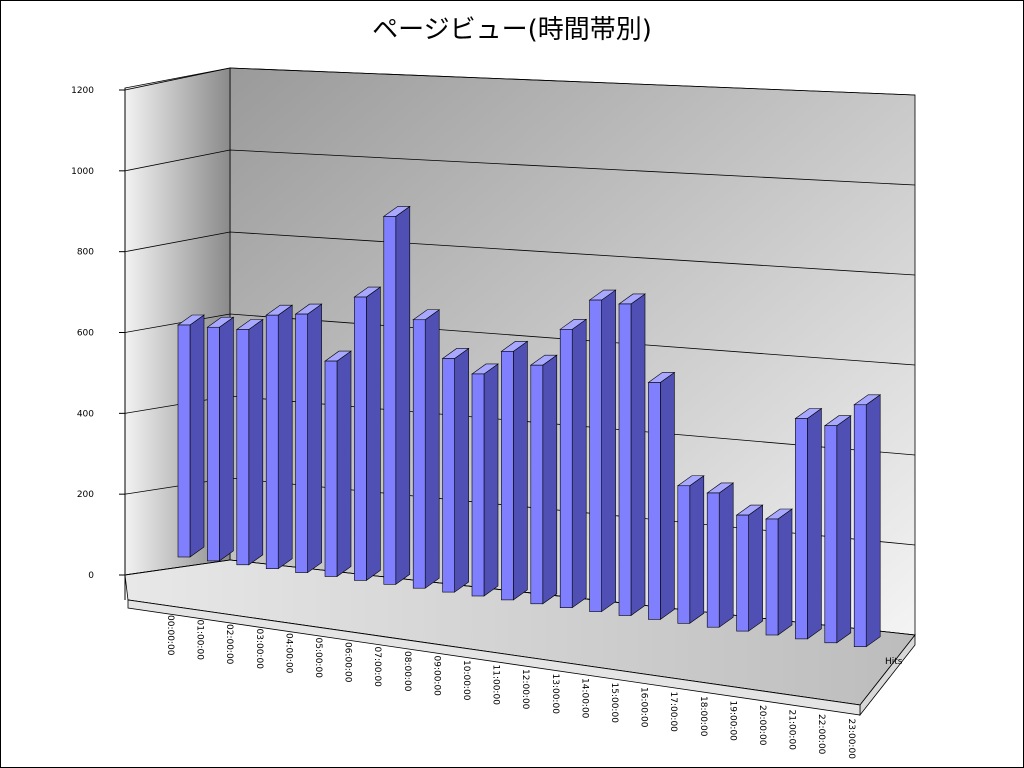  Describe the element at coordinates (348, 662) in the screenshot. I see `x-tick-label: 06:00:00` at that location.